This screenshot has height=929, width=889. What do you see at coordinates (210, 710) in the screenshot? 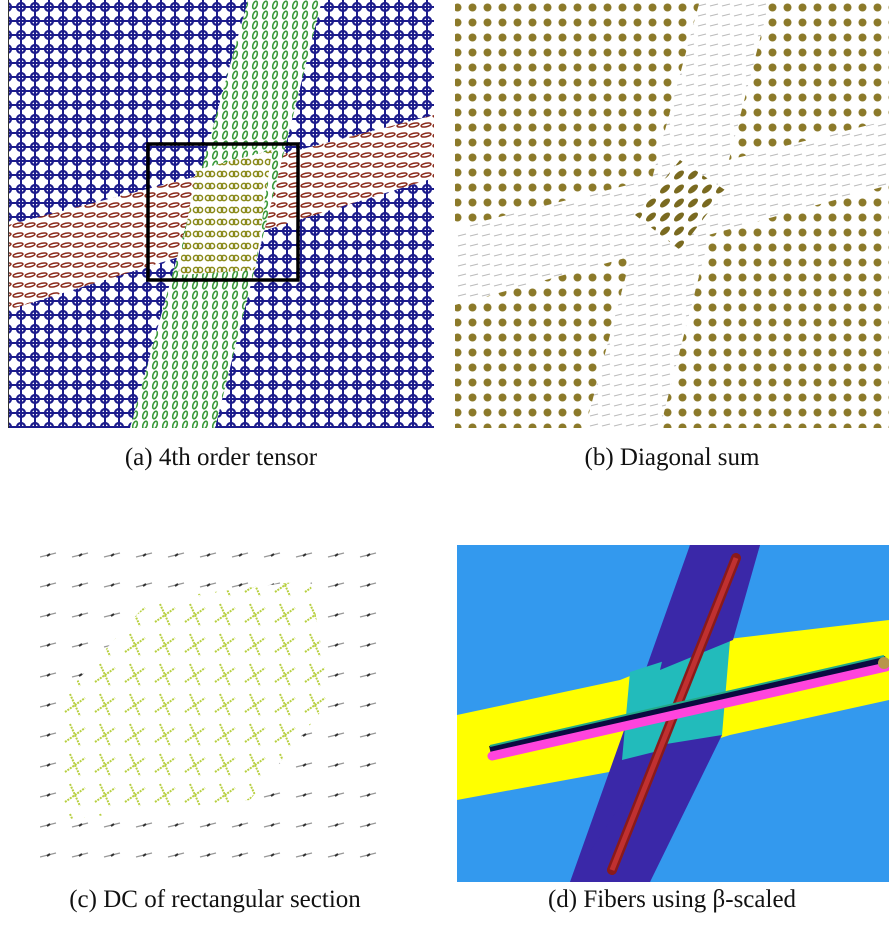
I see `panel-c` at bounding box center [210, 710].